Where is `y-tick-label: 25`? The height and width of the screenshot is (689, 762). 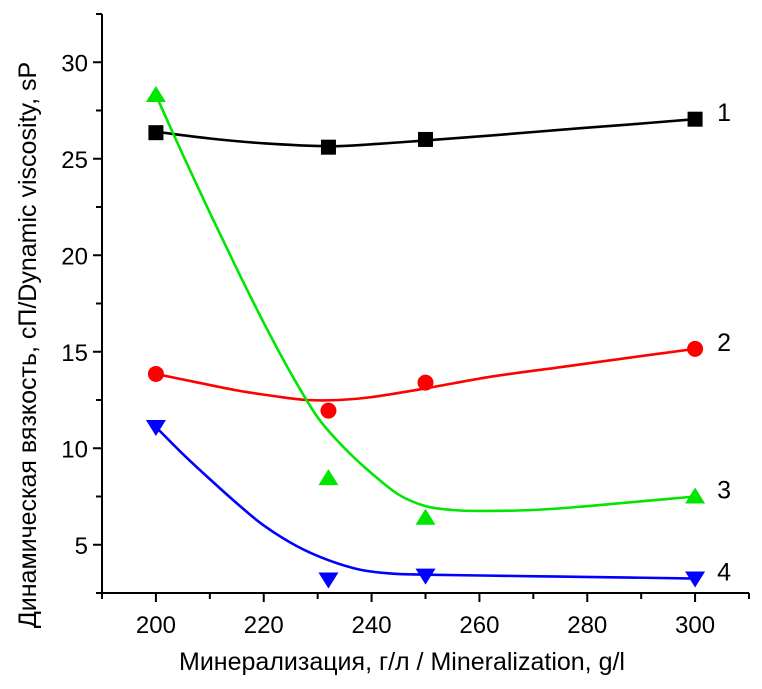 y-tick-label: 25 is located at coordinates (74, 160).